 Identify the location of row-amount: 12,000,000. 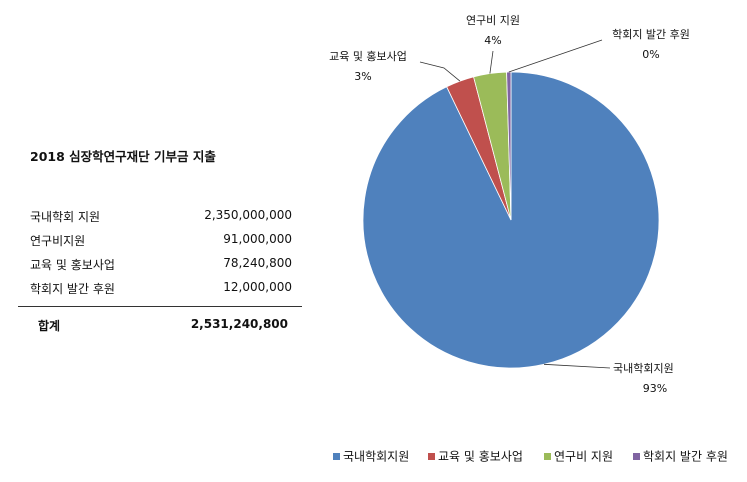
(257, 287).